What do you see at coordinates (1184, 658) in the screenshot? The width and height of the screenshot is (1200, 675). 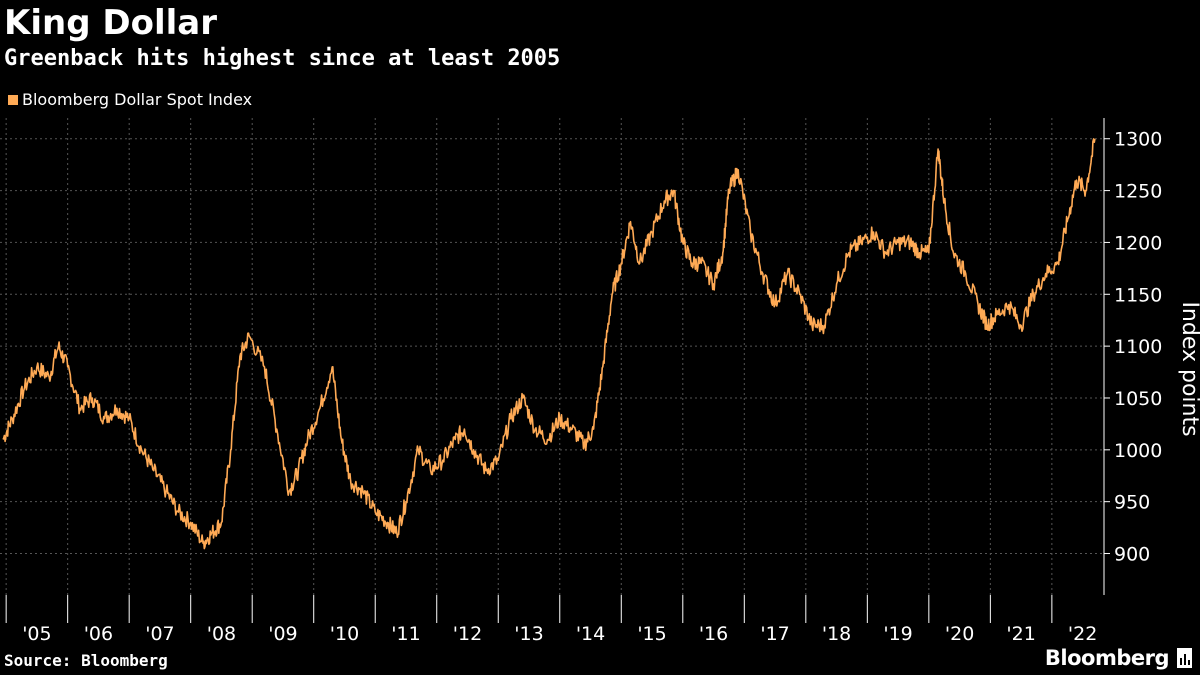 I see `bloomberg-terminal-icon` at bounding box center [1184, 658].